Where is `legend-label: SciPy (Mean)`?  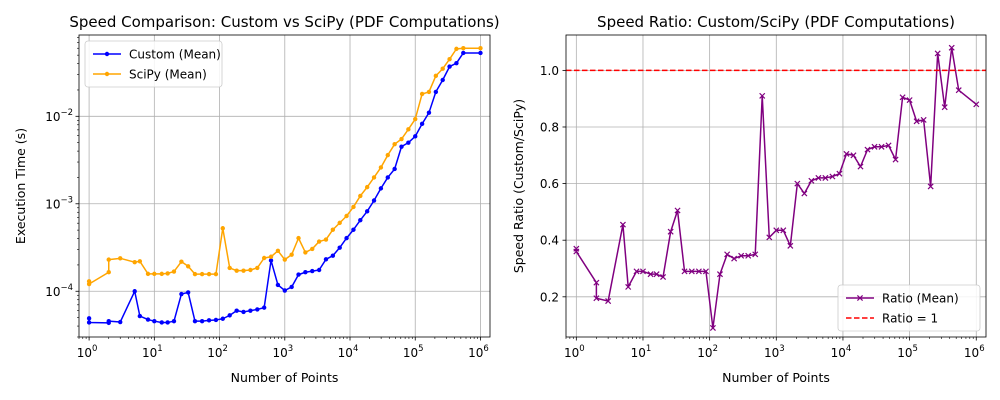
legend-label: SciPy (Mean) is located at coordinates (168, 75).